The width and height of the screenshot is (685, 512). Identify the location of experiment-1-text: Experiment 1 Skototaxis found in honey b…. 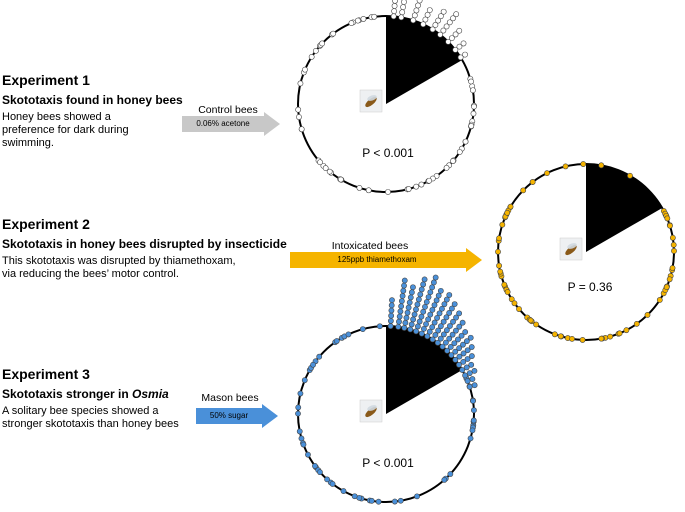
(92, 111).